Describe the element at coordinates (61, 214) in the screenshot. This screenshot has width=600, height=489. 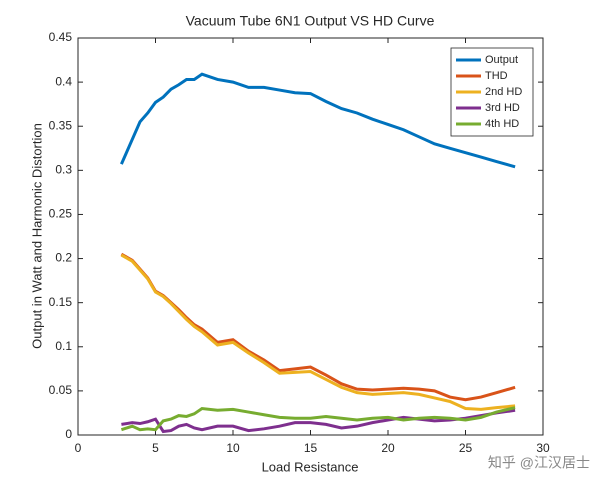
I see `y-tick-label: 0.25` at that location.